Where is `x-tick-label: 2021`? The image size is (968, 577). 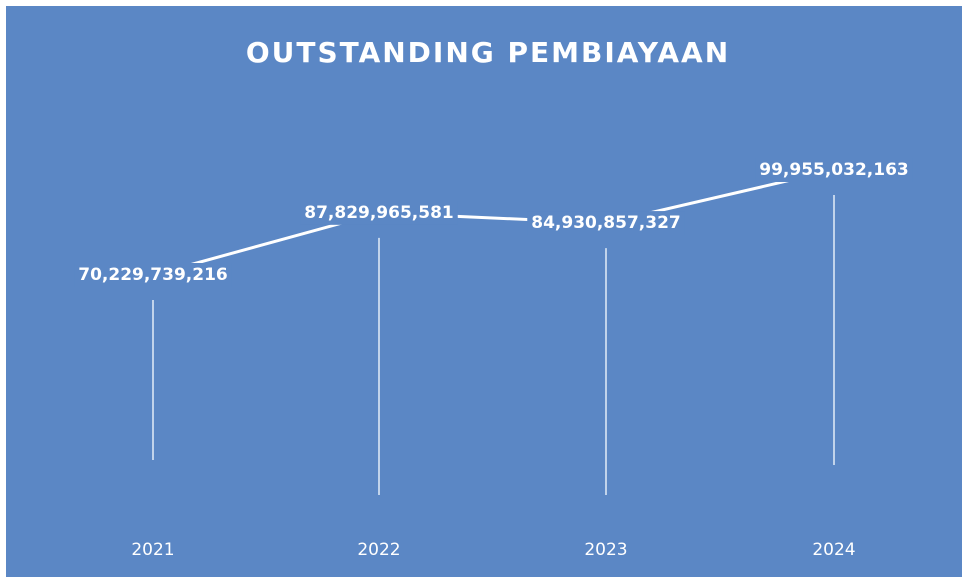
x-tick-label: 2021 is located at coordinates (152, 550).